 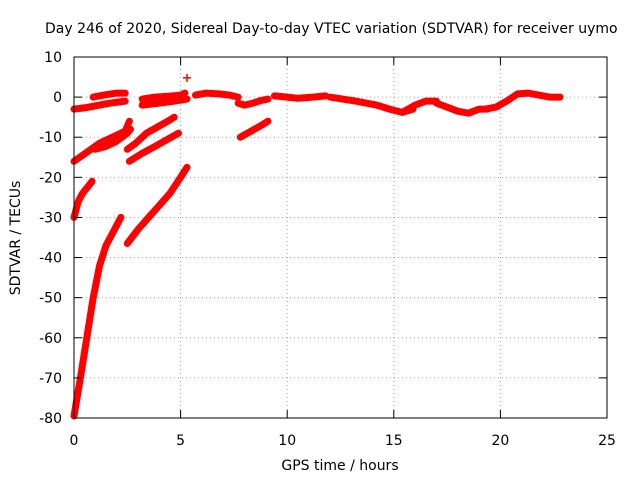 I want to click on x-tick-label: 20, so click(x=500, y=441).